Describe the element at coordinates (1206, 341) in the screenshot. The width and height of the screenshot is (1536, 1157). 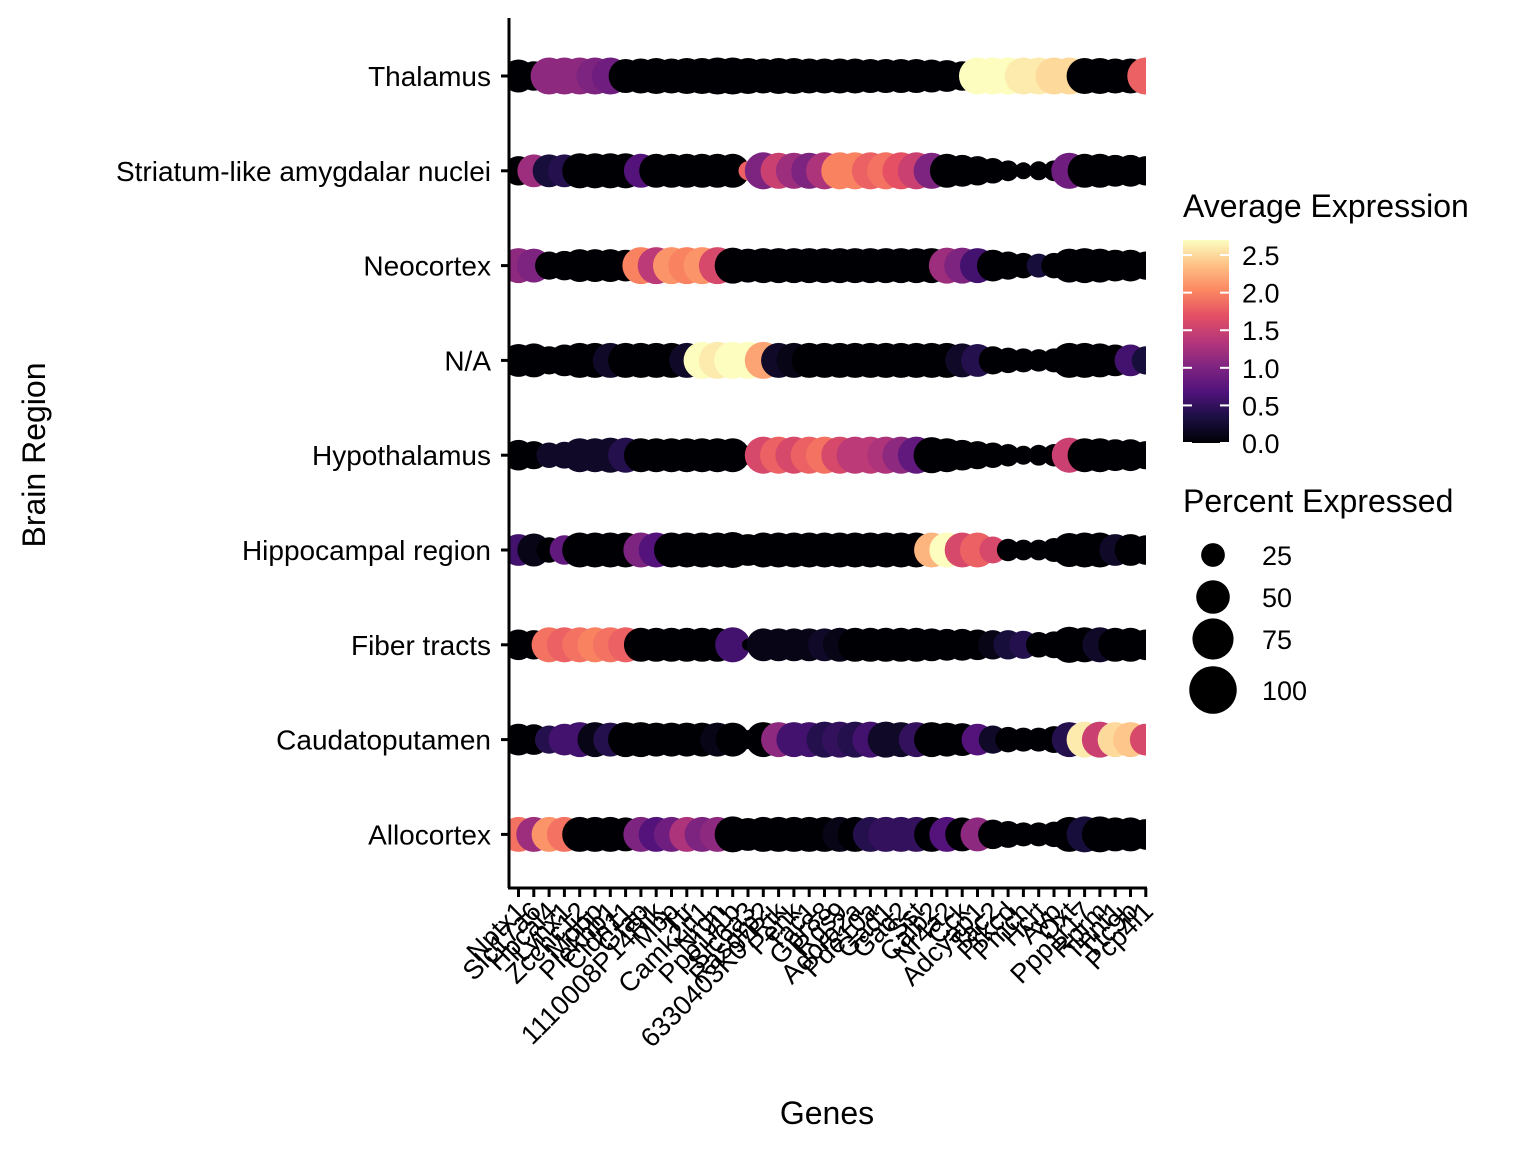
I see `color-legend-bar` at that location.